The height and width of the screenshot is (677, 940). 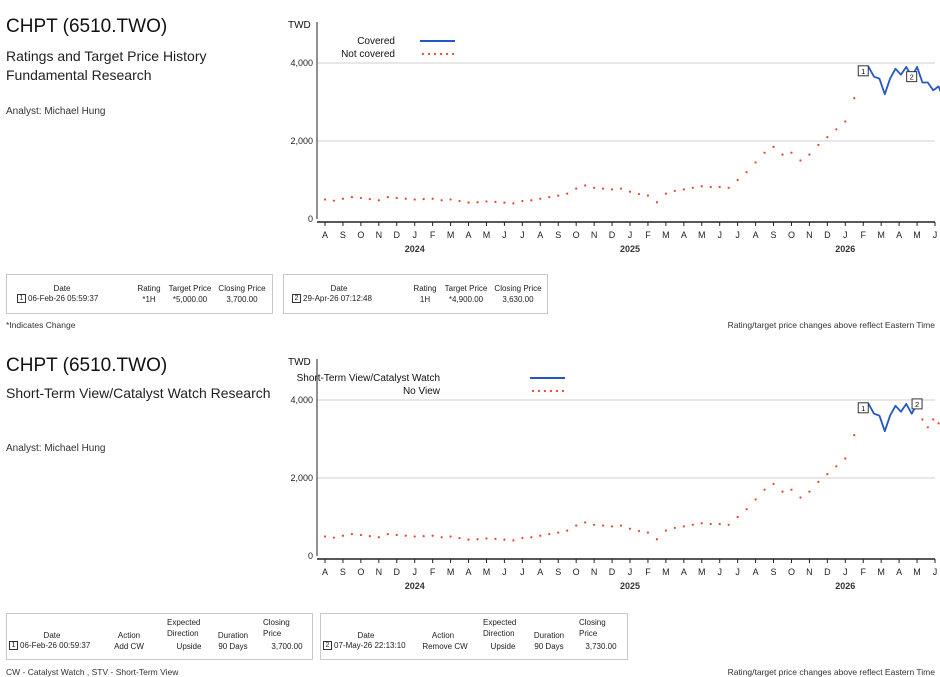 What do you see at coordinates (415, 586) in the screenshot?
I see `year-label: 2024` at bounding box center [415, 586].